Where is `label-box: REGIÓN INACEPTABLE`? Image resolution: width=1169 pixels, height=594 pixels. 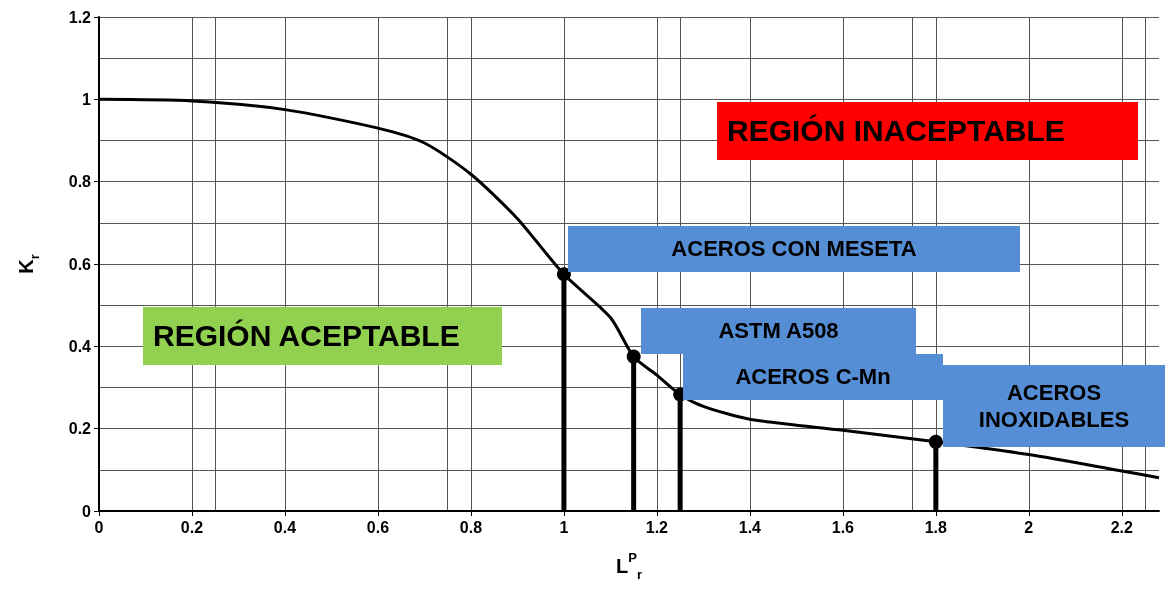 label-box: REGIÓN INACEPTABLE is located at coordinates (927, 131).